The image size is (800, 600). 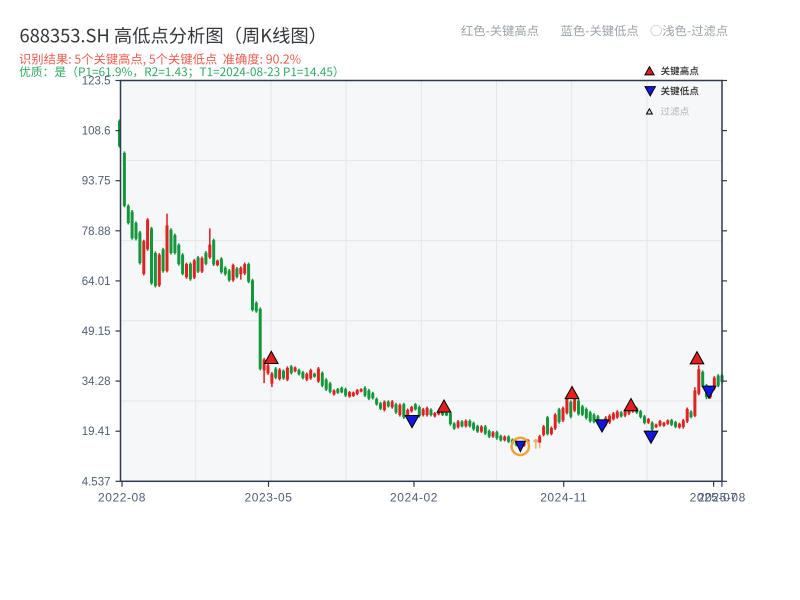 I want to click on svg-text: 123.5, so click(x=96, y=82).